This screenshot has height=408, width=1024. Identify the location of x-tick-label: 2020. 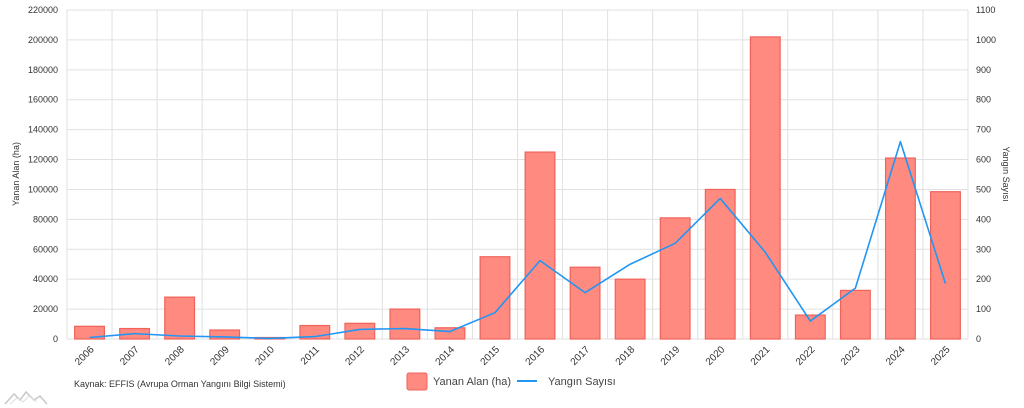
(716, 356).